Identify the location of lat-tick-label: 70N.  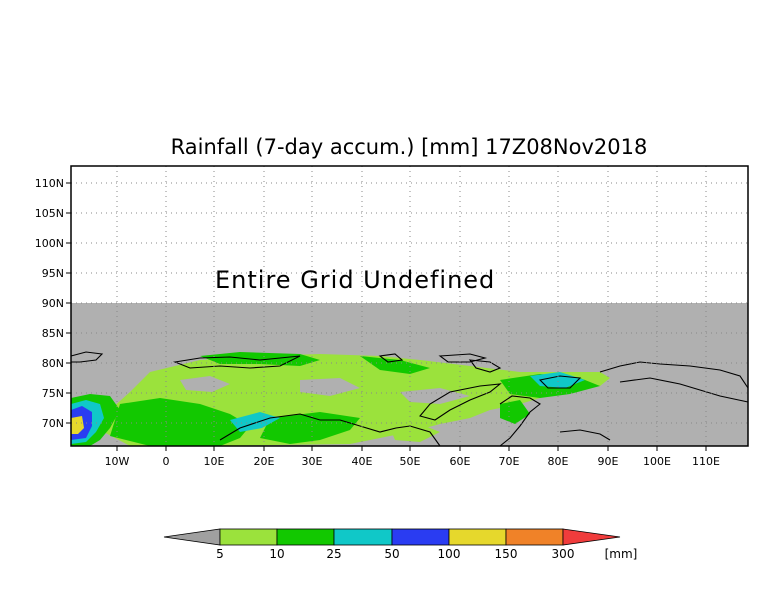
(53, 423).